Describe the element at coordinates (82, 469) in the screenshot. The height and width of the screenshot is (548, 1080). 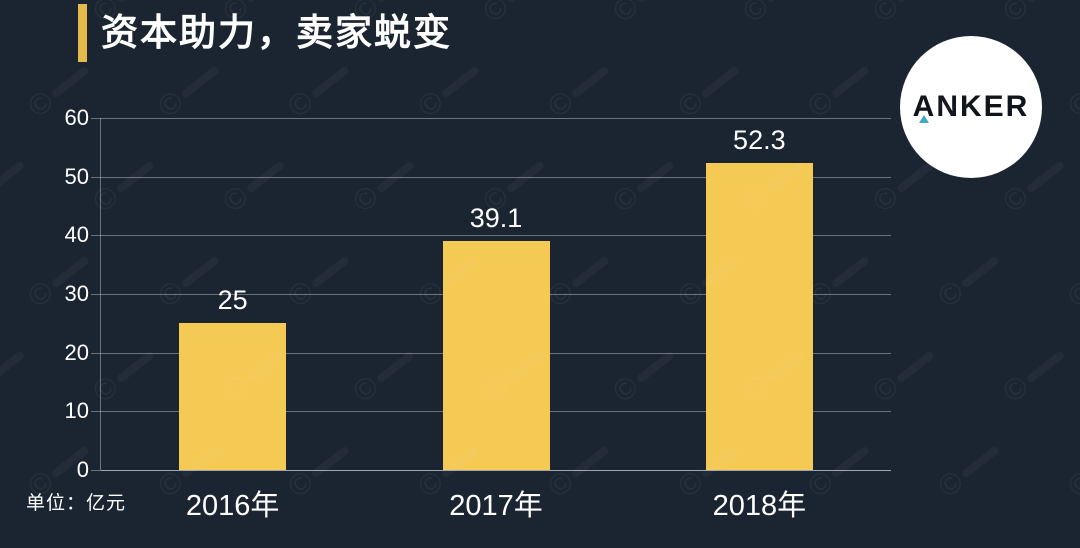
I see `y-tick-label-0: 0` at that location.